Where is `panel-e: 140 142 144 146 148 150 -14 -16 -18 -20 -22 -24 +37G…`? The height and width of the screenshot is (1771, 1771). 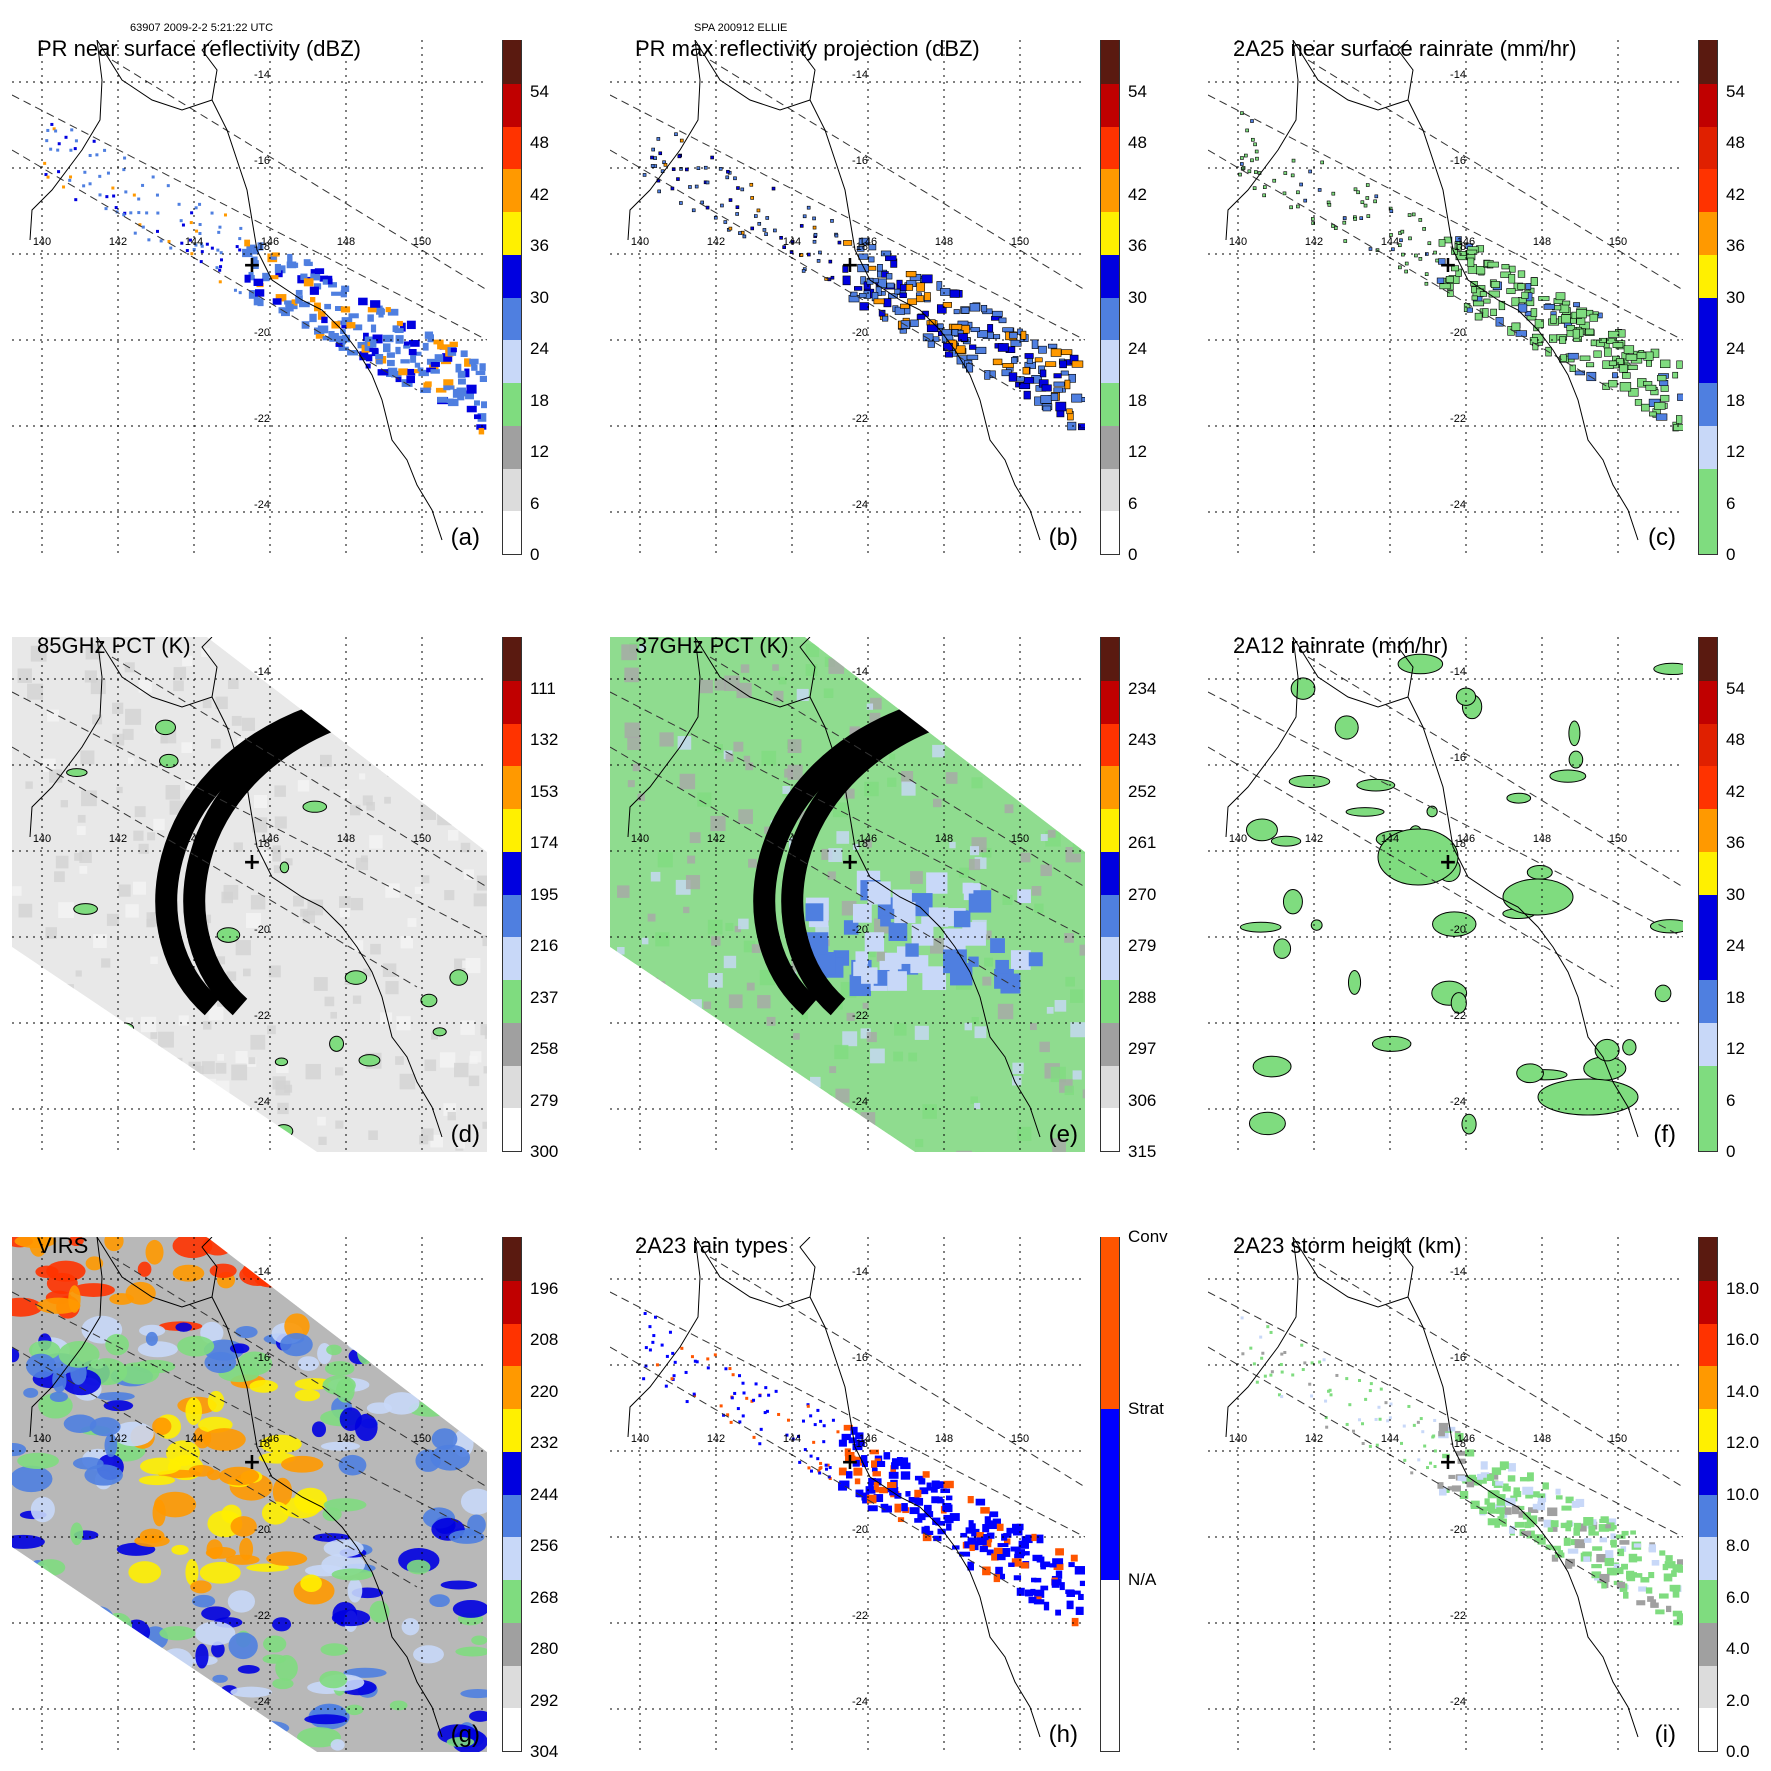
panel-e: 140 142 144 146 148 150 -14 -16 -18 -20 -22 -24 +37G… is located at coordinates (883, 900).